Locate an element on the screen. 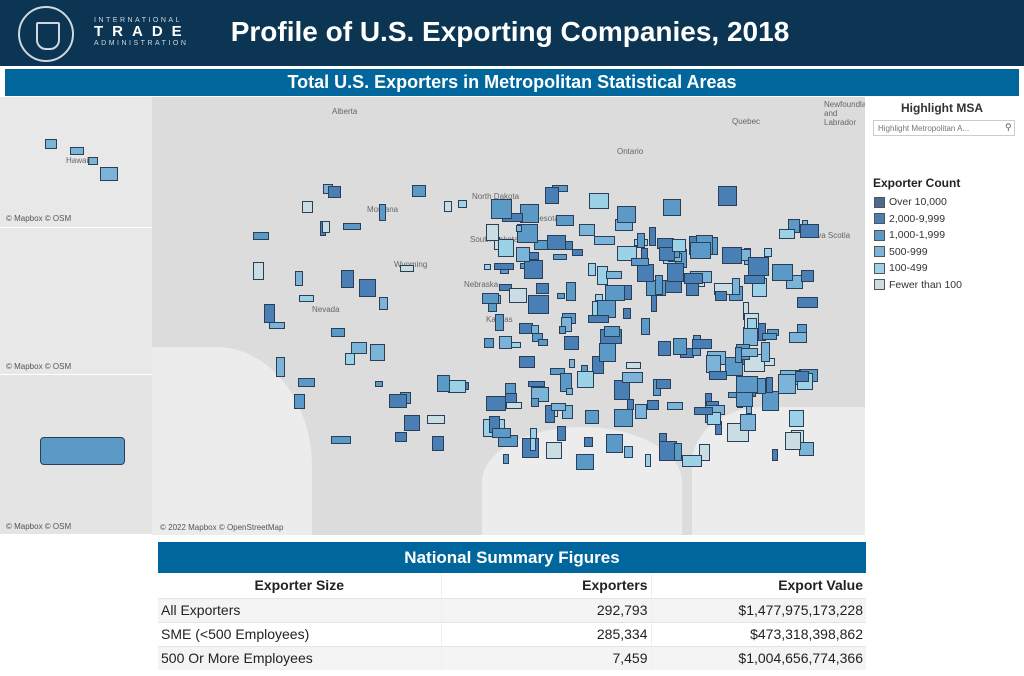  legend-item: 2,000-9,999 is located at coordinates (909, 219).